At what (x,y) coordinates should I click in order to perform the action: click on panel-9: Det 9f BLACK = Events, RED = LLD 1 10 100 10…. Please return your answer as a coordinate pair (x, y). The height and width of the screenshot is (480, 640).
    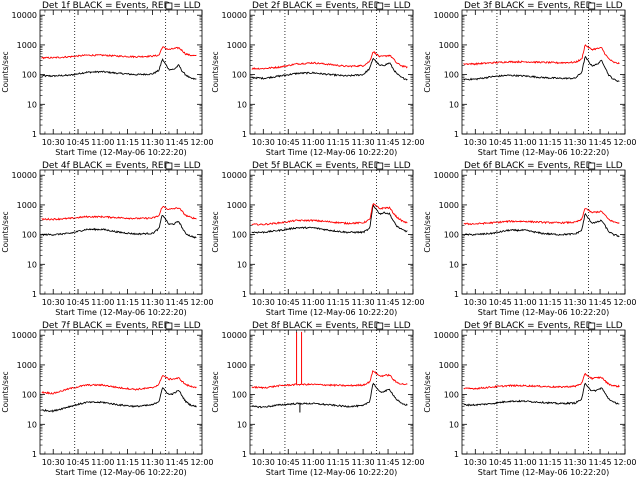
    Looking at the image, I should click on (530, 399).